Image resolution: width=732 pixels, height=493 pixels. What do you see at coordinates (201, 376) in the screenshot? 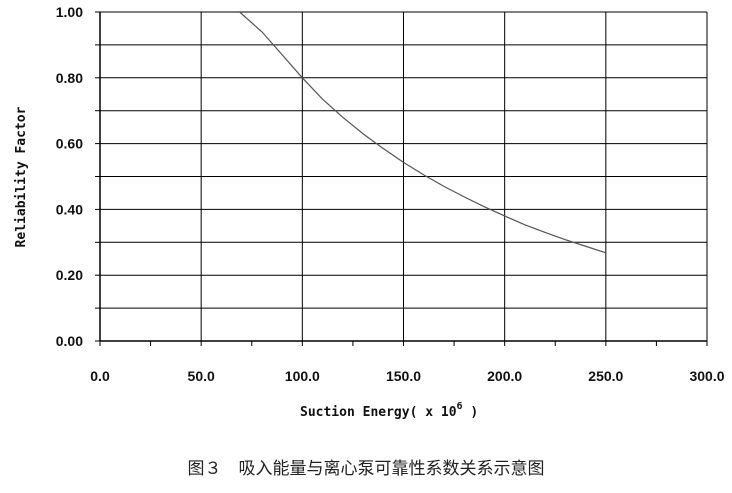
I see `x-tick-label: 50.0` at bounding box center [201, 376].